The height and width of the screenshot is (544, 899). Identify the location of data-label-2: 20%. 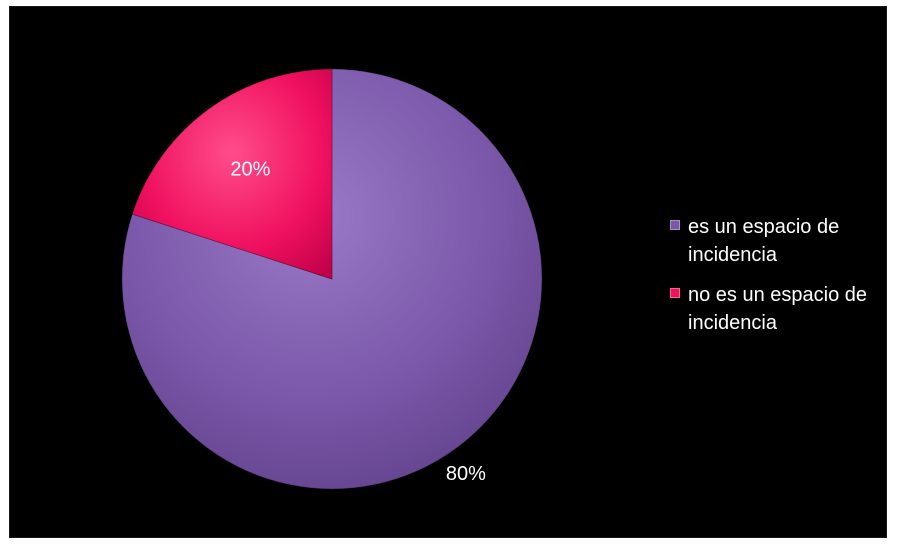
(250, 170).